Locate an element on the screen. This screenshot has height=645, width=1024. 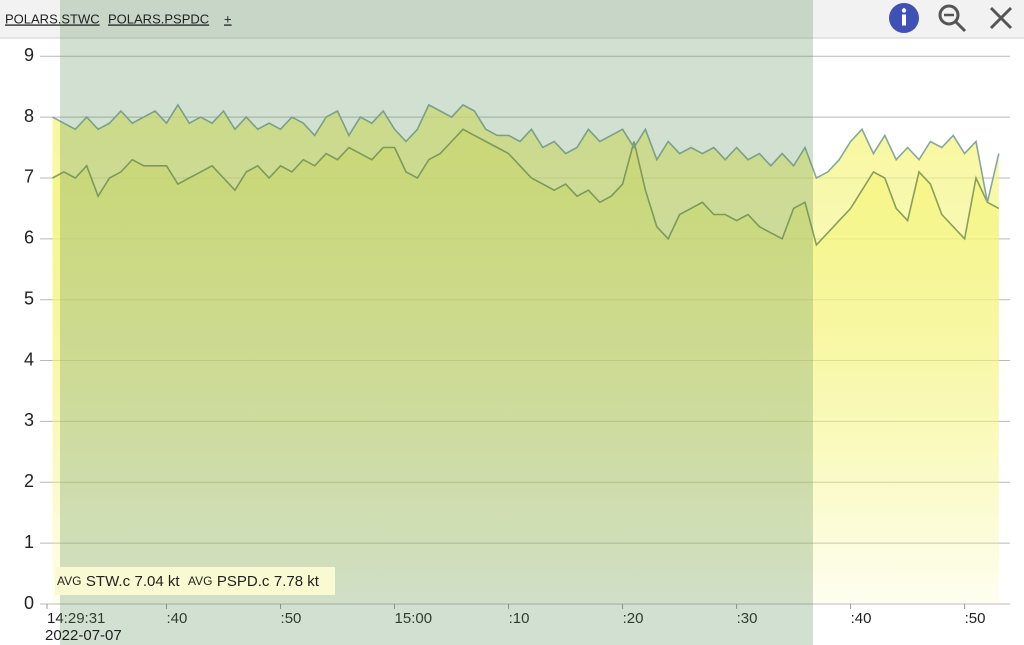
x-tick-label: :10 is located at coordinates (519, 618).